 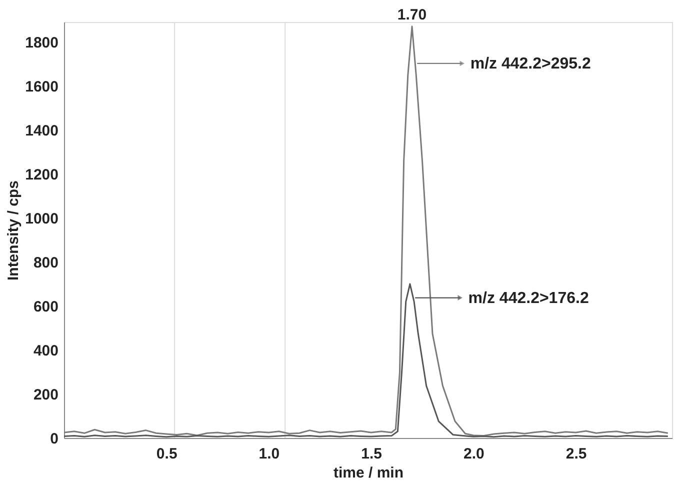 What do you see at coordinates (45, 263) in the screenshot?
I see `y-tick-label: 800` at bounding box center [45, 263].